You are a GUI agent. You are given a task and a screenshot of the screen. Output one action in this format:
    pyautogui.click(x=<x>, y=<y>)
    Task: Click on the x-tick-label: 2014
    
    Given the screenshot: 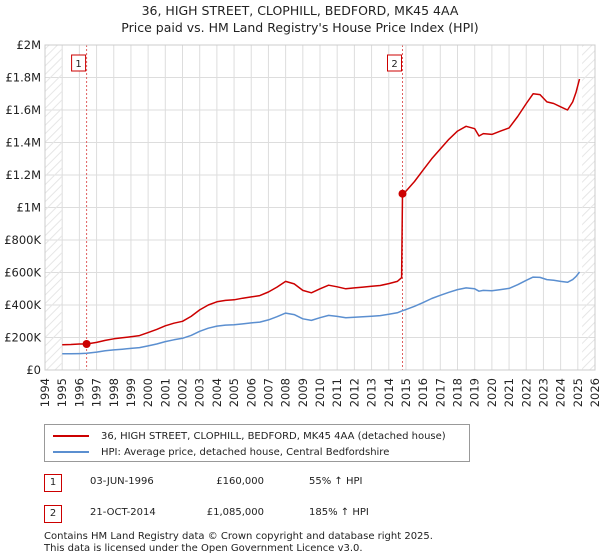 What is the action you would take?
    pyautogui.click(x=389, y=392)
    